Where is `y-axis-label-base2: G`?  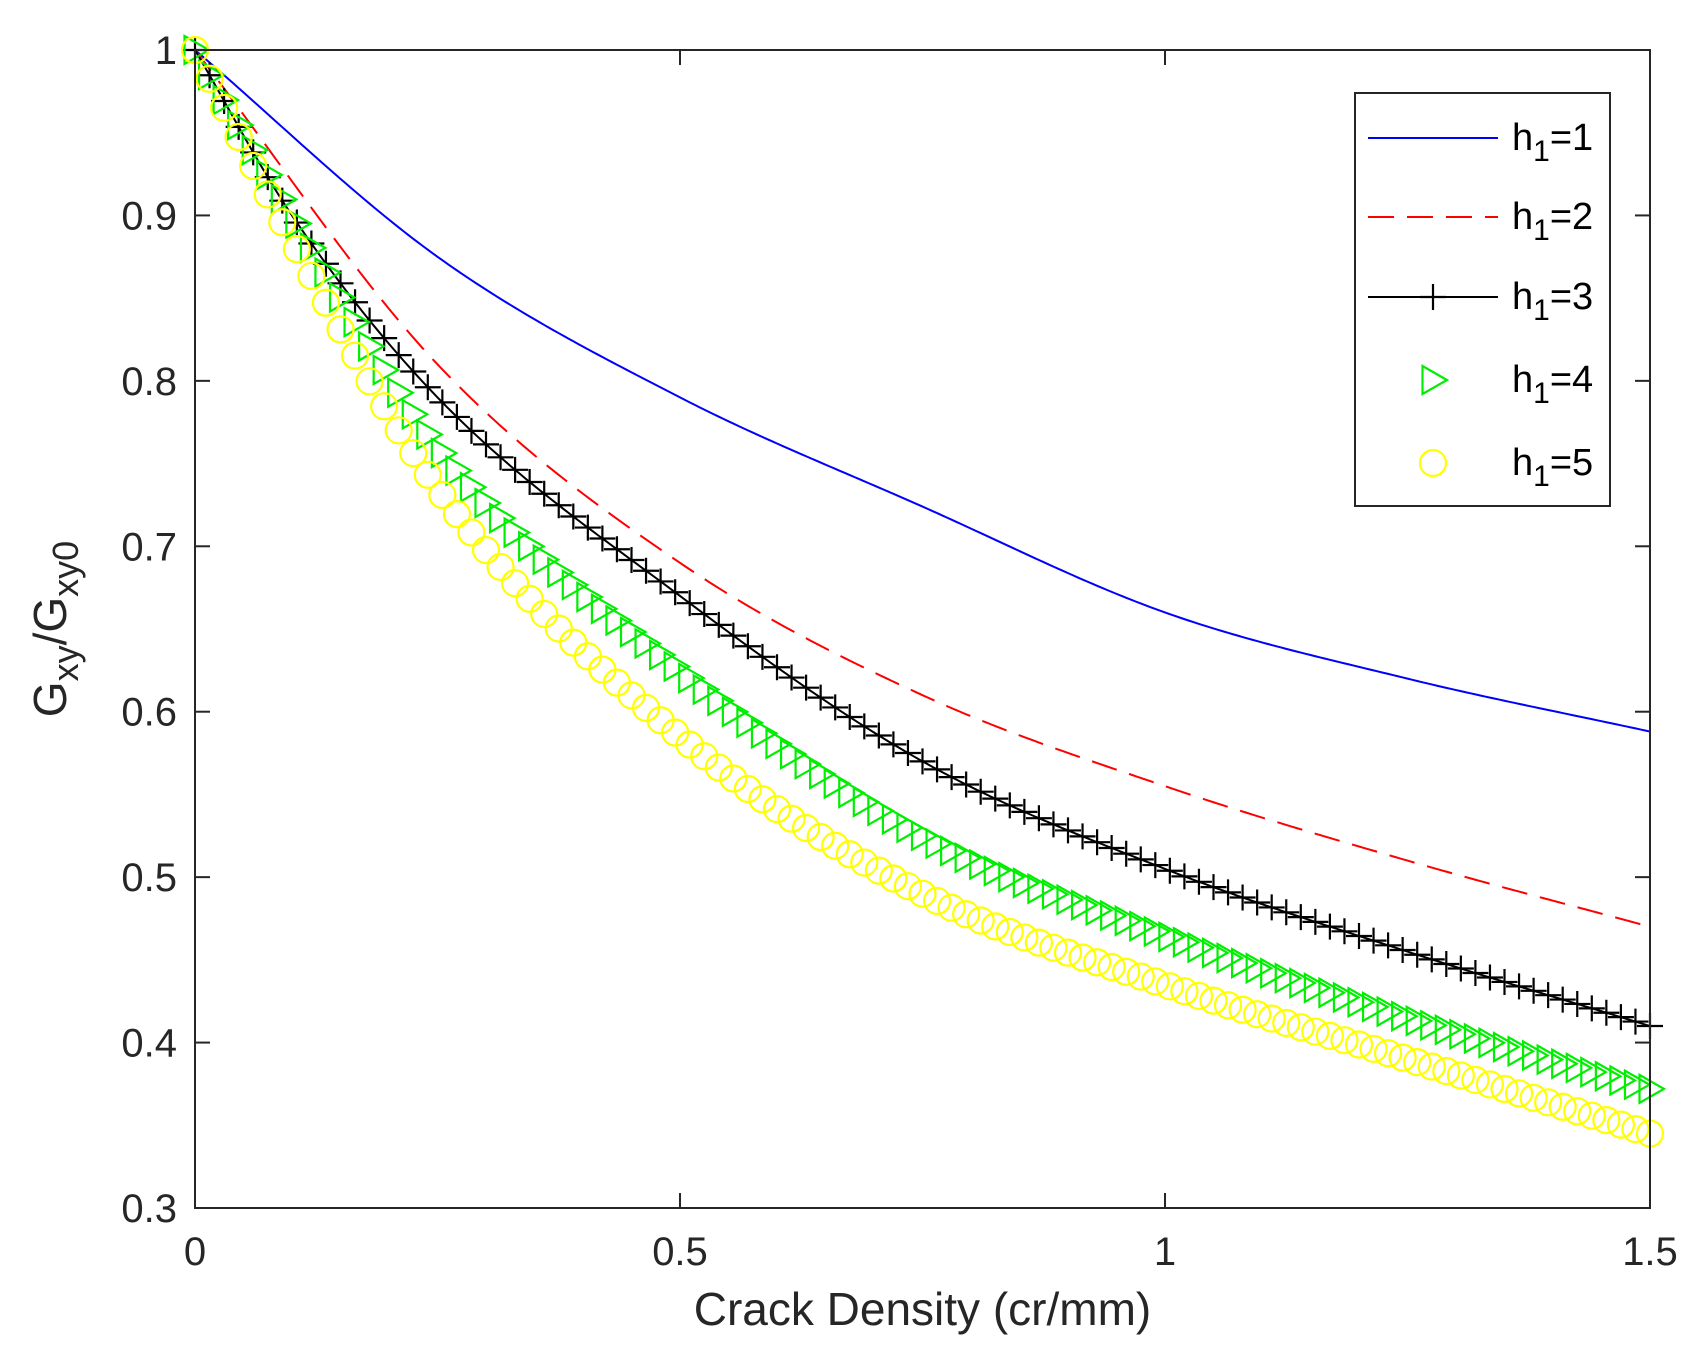 y-axis-label-base2: G is located at coordinates (50, 615).